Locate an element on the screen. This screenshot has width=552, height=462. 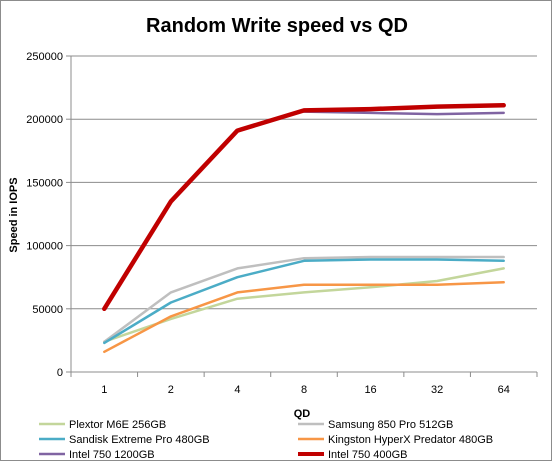
x-tick-label: 64 is located at coordinates (504, 390).